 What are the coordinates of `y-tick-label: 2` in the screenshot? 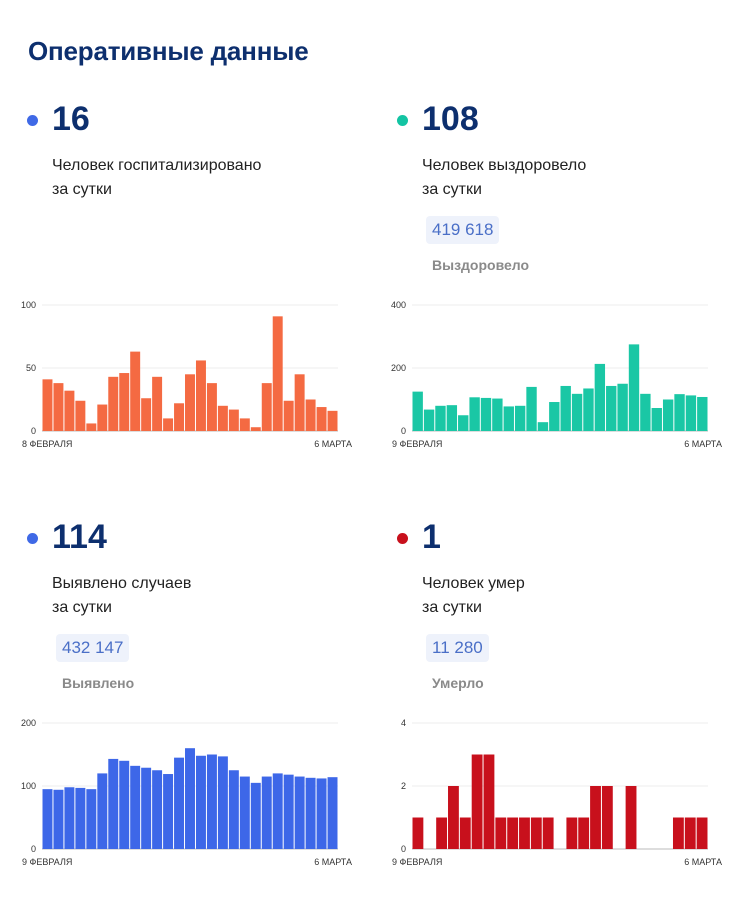 It's located at (403, 786).